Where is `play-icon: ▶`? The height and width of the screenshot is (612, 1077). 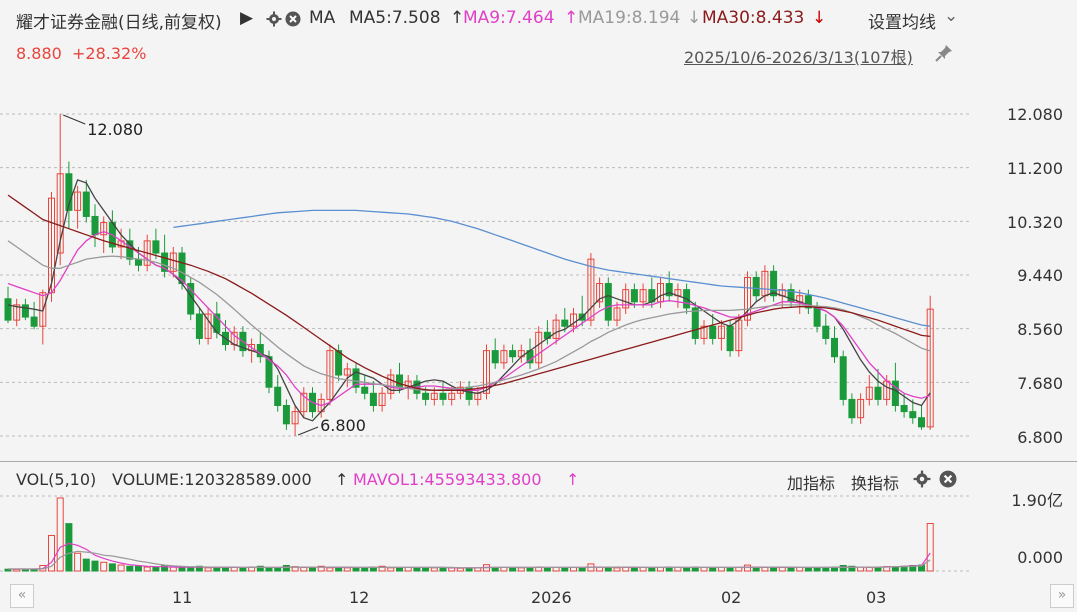
play-icon: ▶ is located at coordinates (247, 18).